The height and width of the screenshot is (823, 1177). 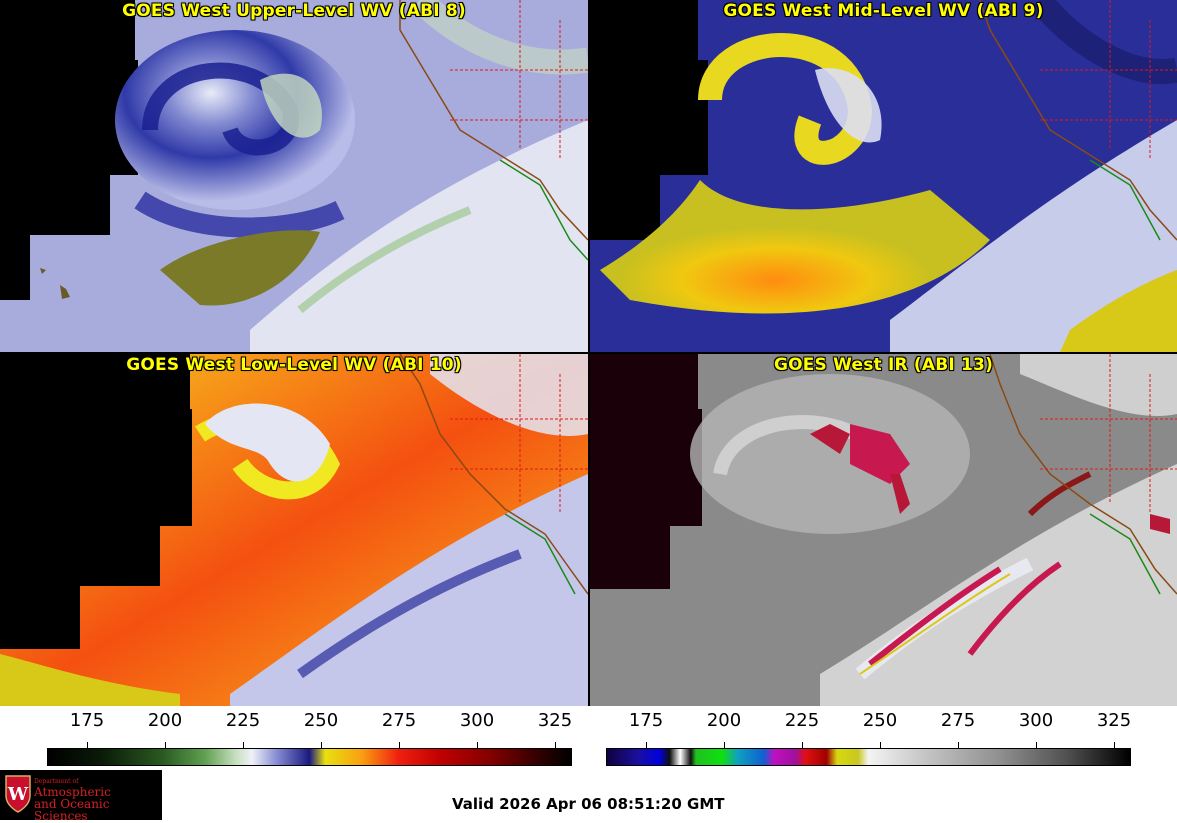 I want to click on ir-colorbar-gradient, so click(x=868, y=757).